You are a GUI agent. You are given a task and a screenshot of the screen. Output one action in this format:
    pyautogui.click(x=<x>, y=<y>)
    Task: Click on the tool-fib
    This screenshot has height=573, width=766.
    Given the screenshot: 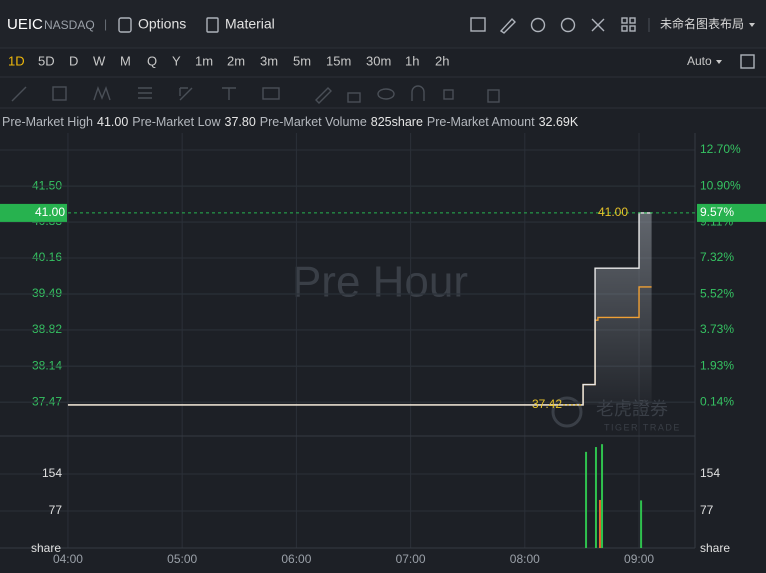 What is the action you would take?
    pyautogui.click(x=145, y=93)
    